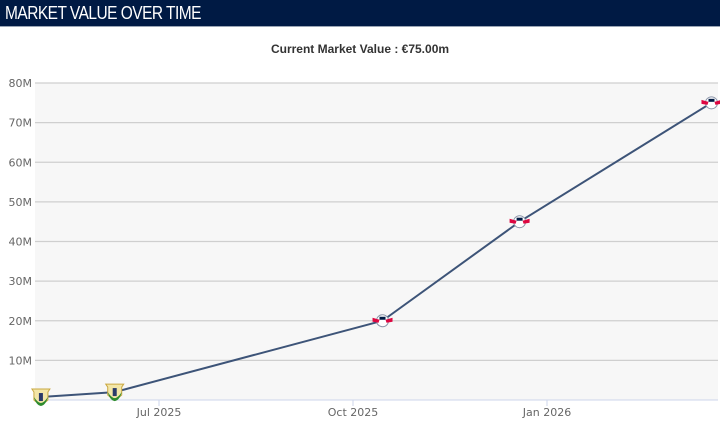 The image size is (720, 426). What do you see at coordinates (21, 242) in the screenshot?
I see `y-tick-label: 40M` at bounding box center [21, 242].